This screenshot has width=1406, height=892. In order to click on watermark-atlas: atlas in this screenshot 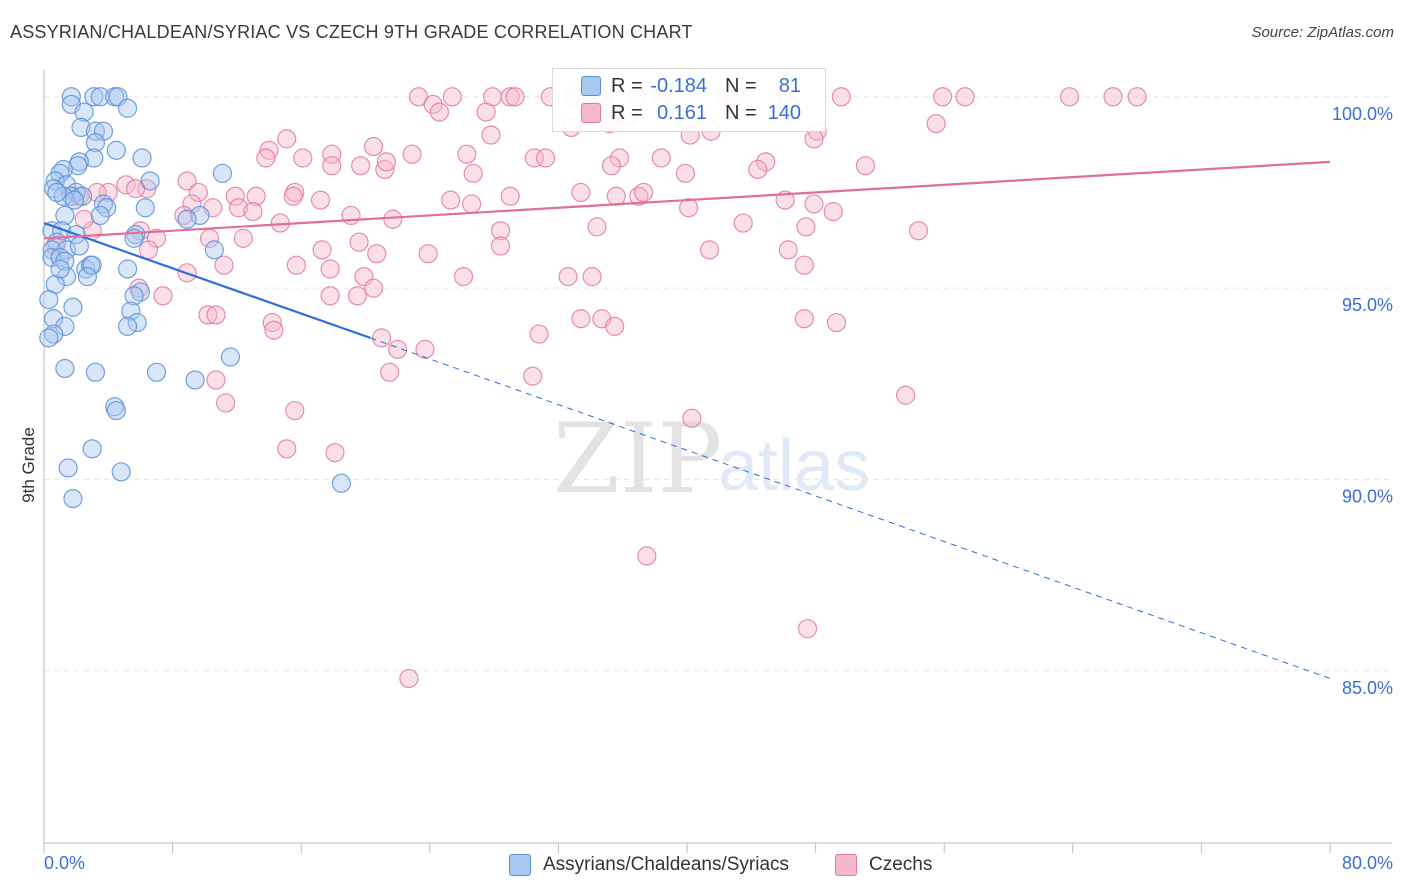, I will do `click(794, 466)`.